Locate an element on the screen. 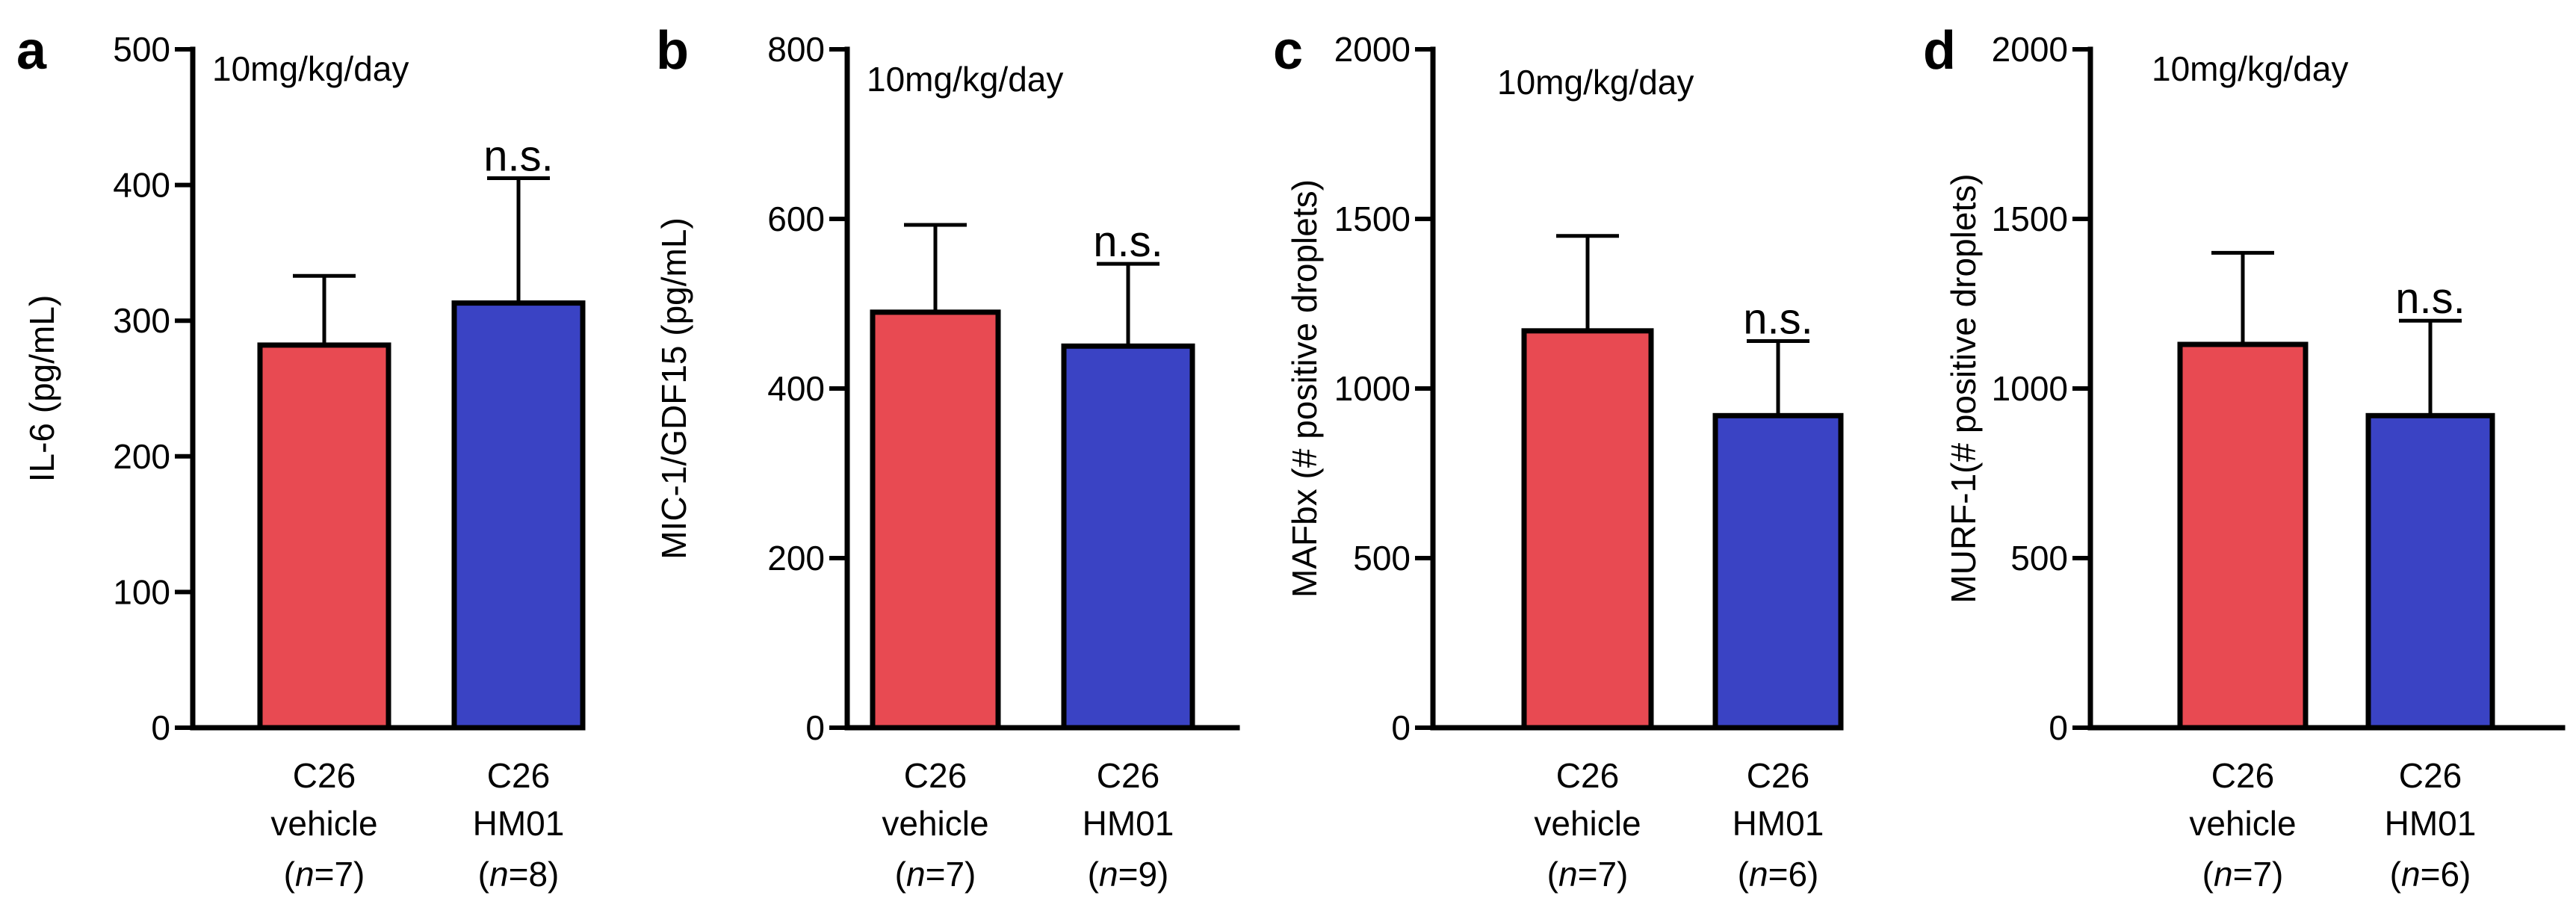 This screenshot has width=2576, height=913. y-axis-label: MAFbx (# positive droplets) is located at coordinates (1304, 388).